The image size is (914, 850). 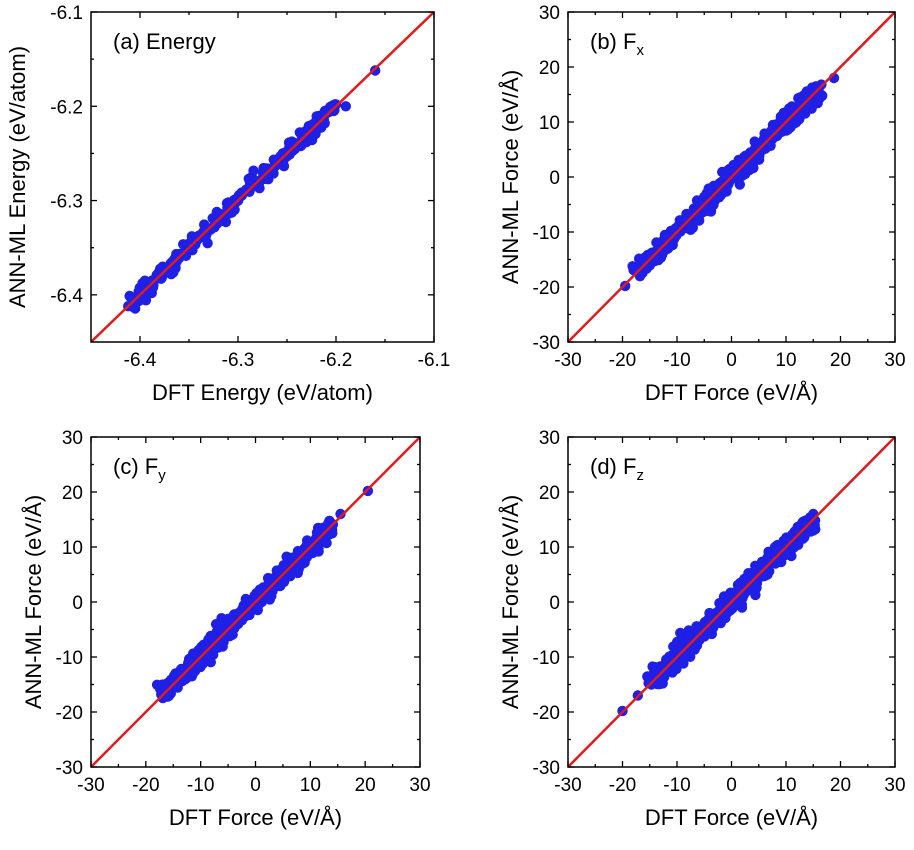 What do you see at coordinates (164, 41) in the screenshot?
I see `panel-label: (a) Energy` at bounding box center [164, 41].